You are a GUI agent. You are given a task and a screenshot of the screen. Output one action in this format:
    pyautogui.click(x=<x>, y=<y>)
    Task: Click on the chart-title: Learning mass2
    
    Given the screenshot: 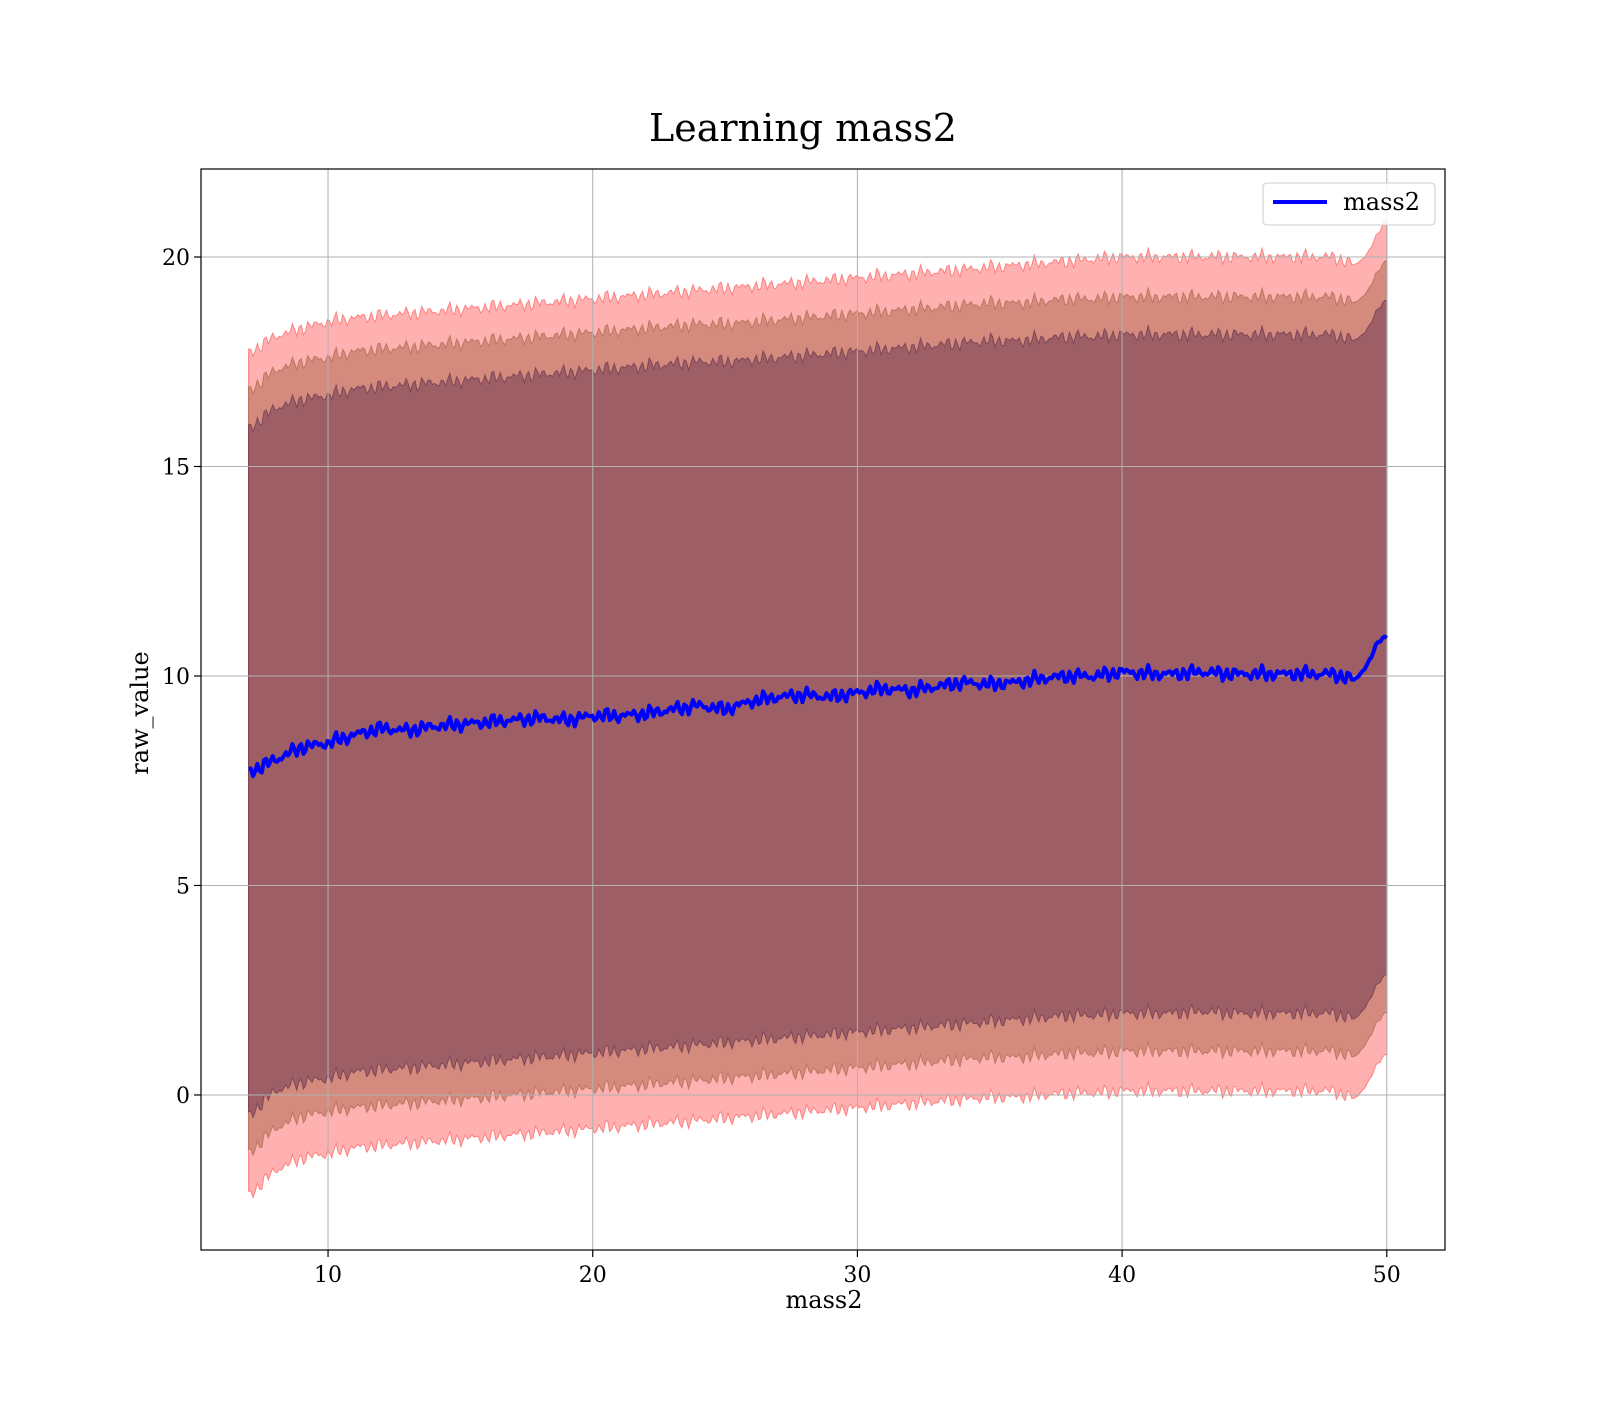 What is the action you would take?
    pyautogui.click(x=803, y=128)
    